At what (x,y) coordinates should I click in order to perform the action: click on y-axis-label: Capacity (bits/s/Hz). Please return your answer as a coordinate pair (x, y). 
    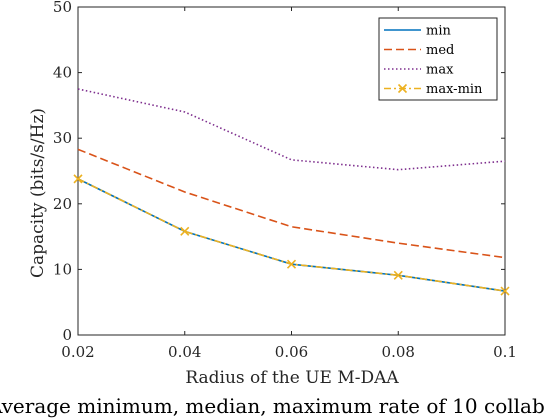
    Looking at the image, I should click on (38, 193).